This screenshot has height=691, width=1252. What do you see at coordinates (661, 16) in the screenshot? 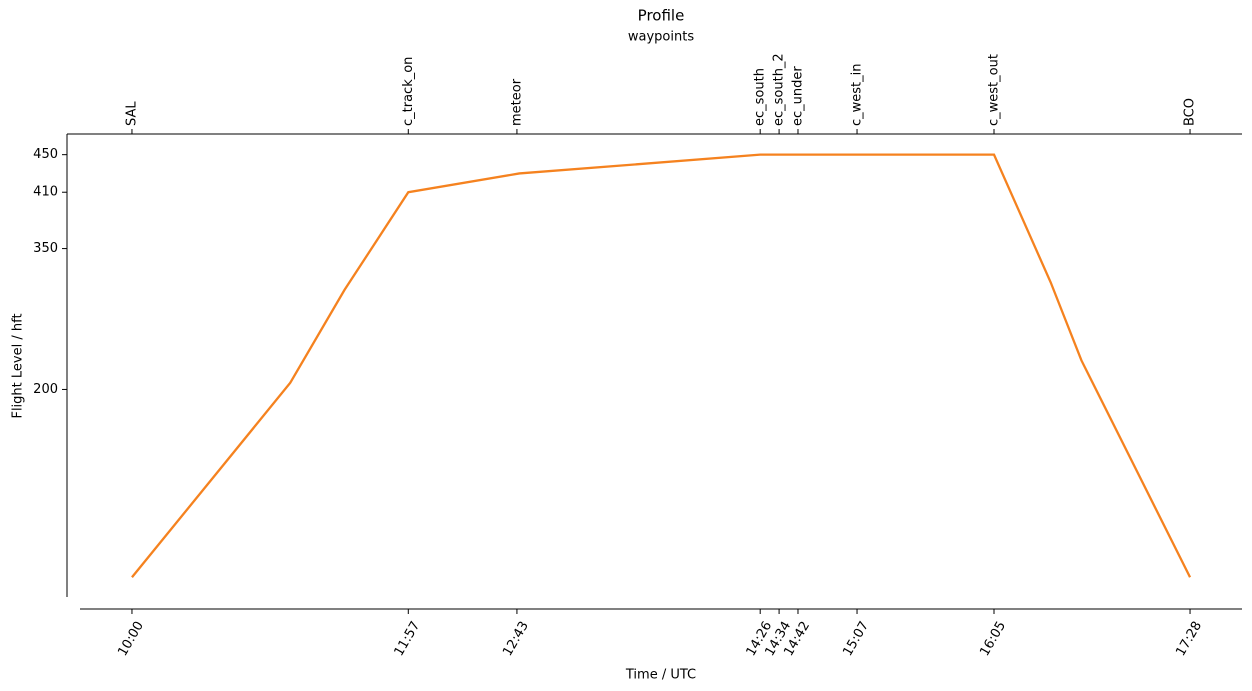
I see `chart-title: Profile` at bounding box center [661, 16].